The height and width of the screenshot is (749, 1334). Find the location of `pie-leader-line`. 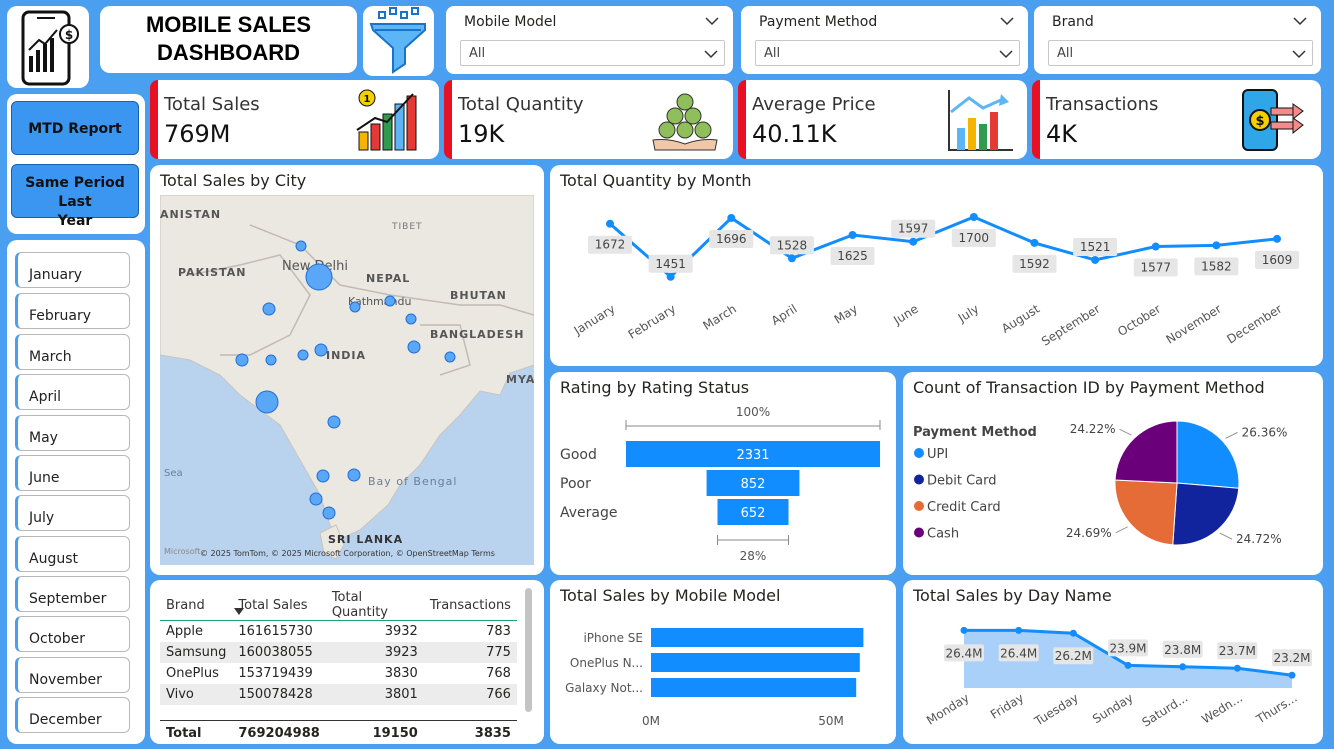

pie-leader-line is located at coordinates (1125, 432).